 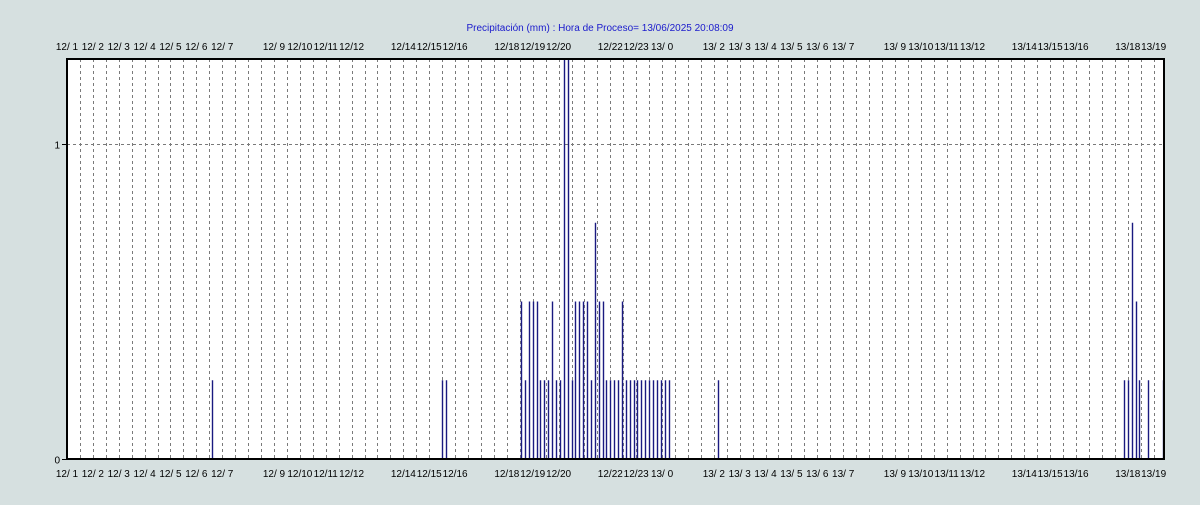 What do you see at coordinates (299, 47) in the screenshot?
I see `x-tick-label-top: 12/10` at bounding box center [299, 47].